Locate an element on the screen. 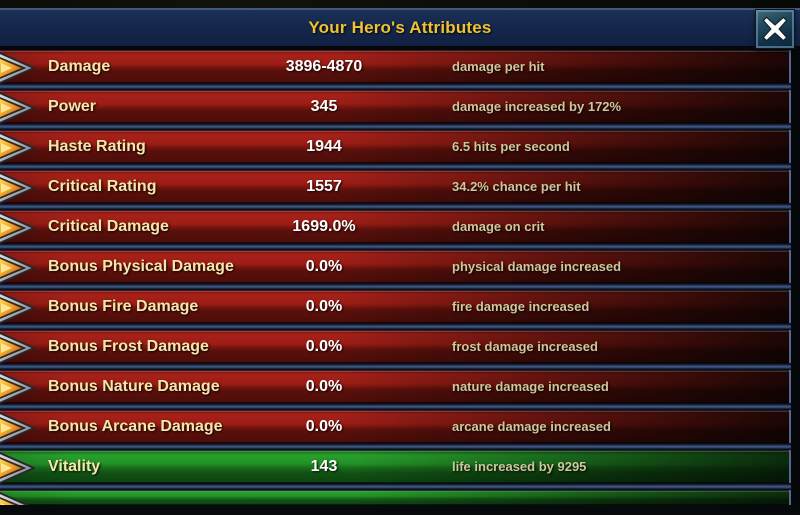  attribute-row is located at coordinates (395, 497).